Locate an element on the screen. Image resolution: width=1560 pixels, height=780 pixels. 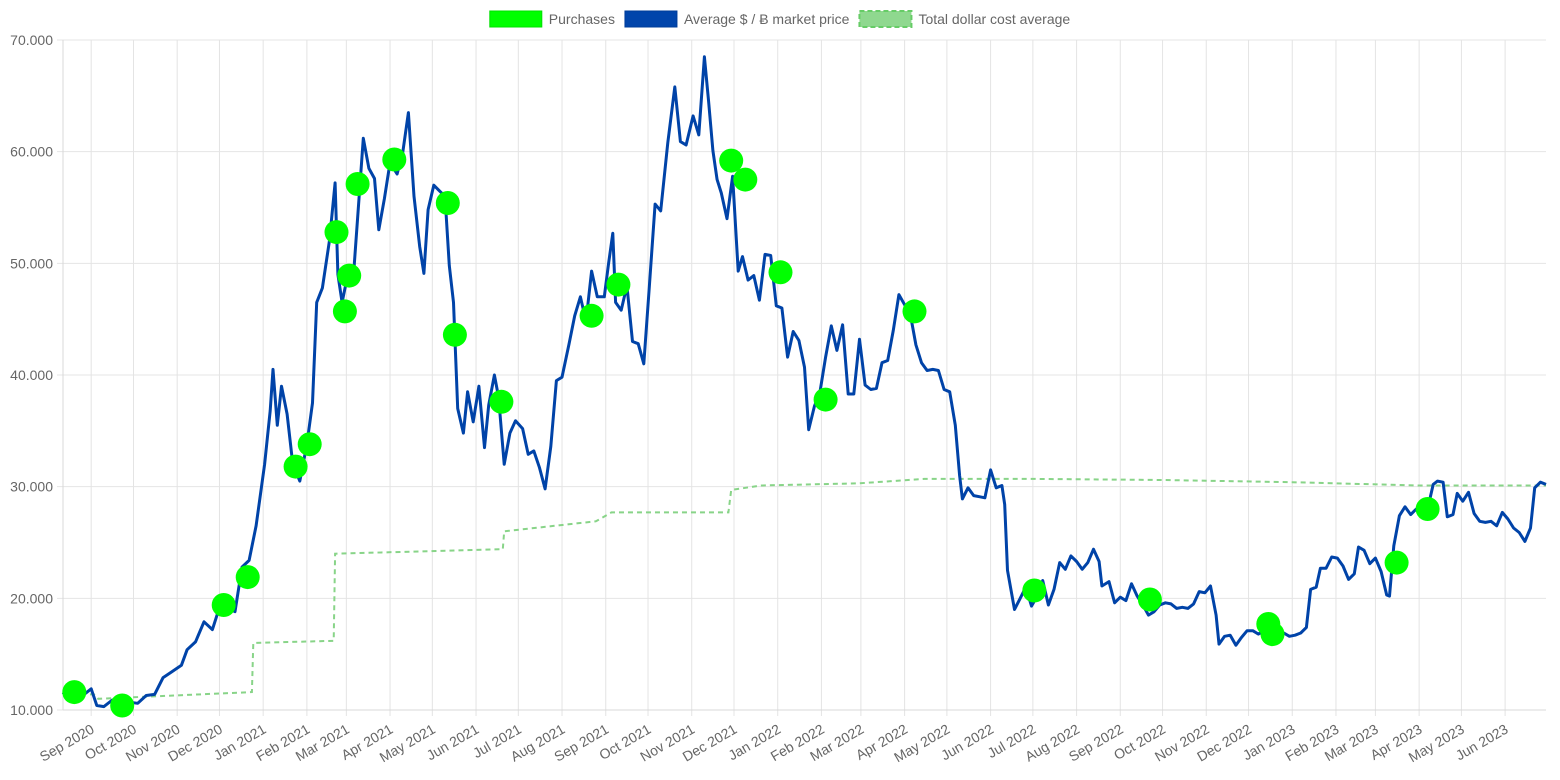
legend-item-price: Average $ / Ƀ market price is located at coordinates (737, 19).